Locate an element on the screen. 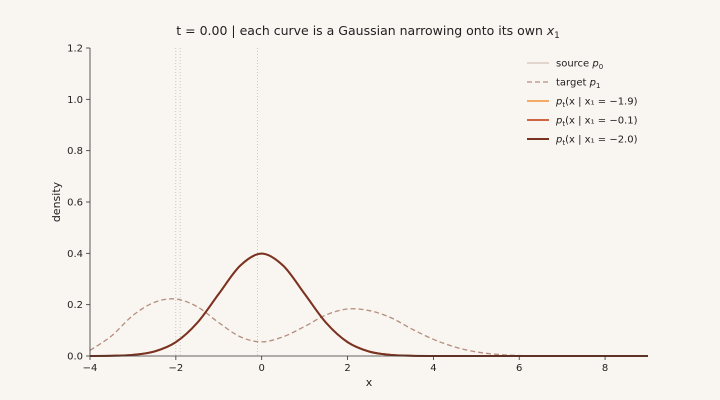  y-tick-label: 0.8 is located at coordinates (75, 151).